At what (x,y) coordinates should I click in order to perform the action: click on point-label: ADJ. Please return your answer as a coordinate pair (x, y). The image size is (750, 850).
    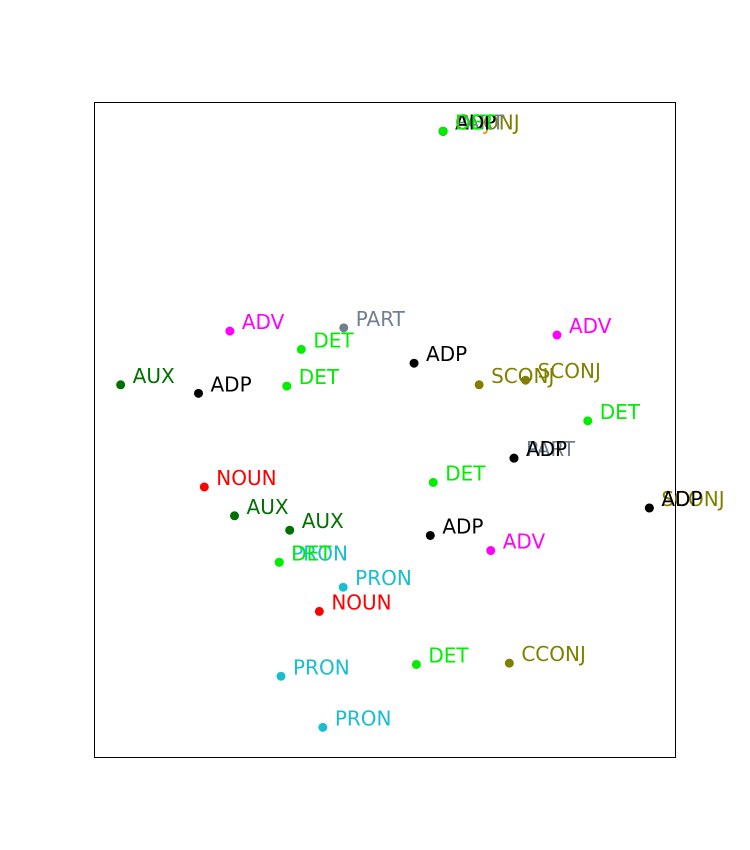
    Looking at the image, I should click on (472, 122).